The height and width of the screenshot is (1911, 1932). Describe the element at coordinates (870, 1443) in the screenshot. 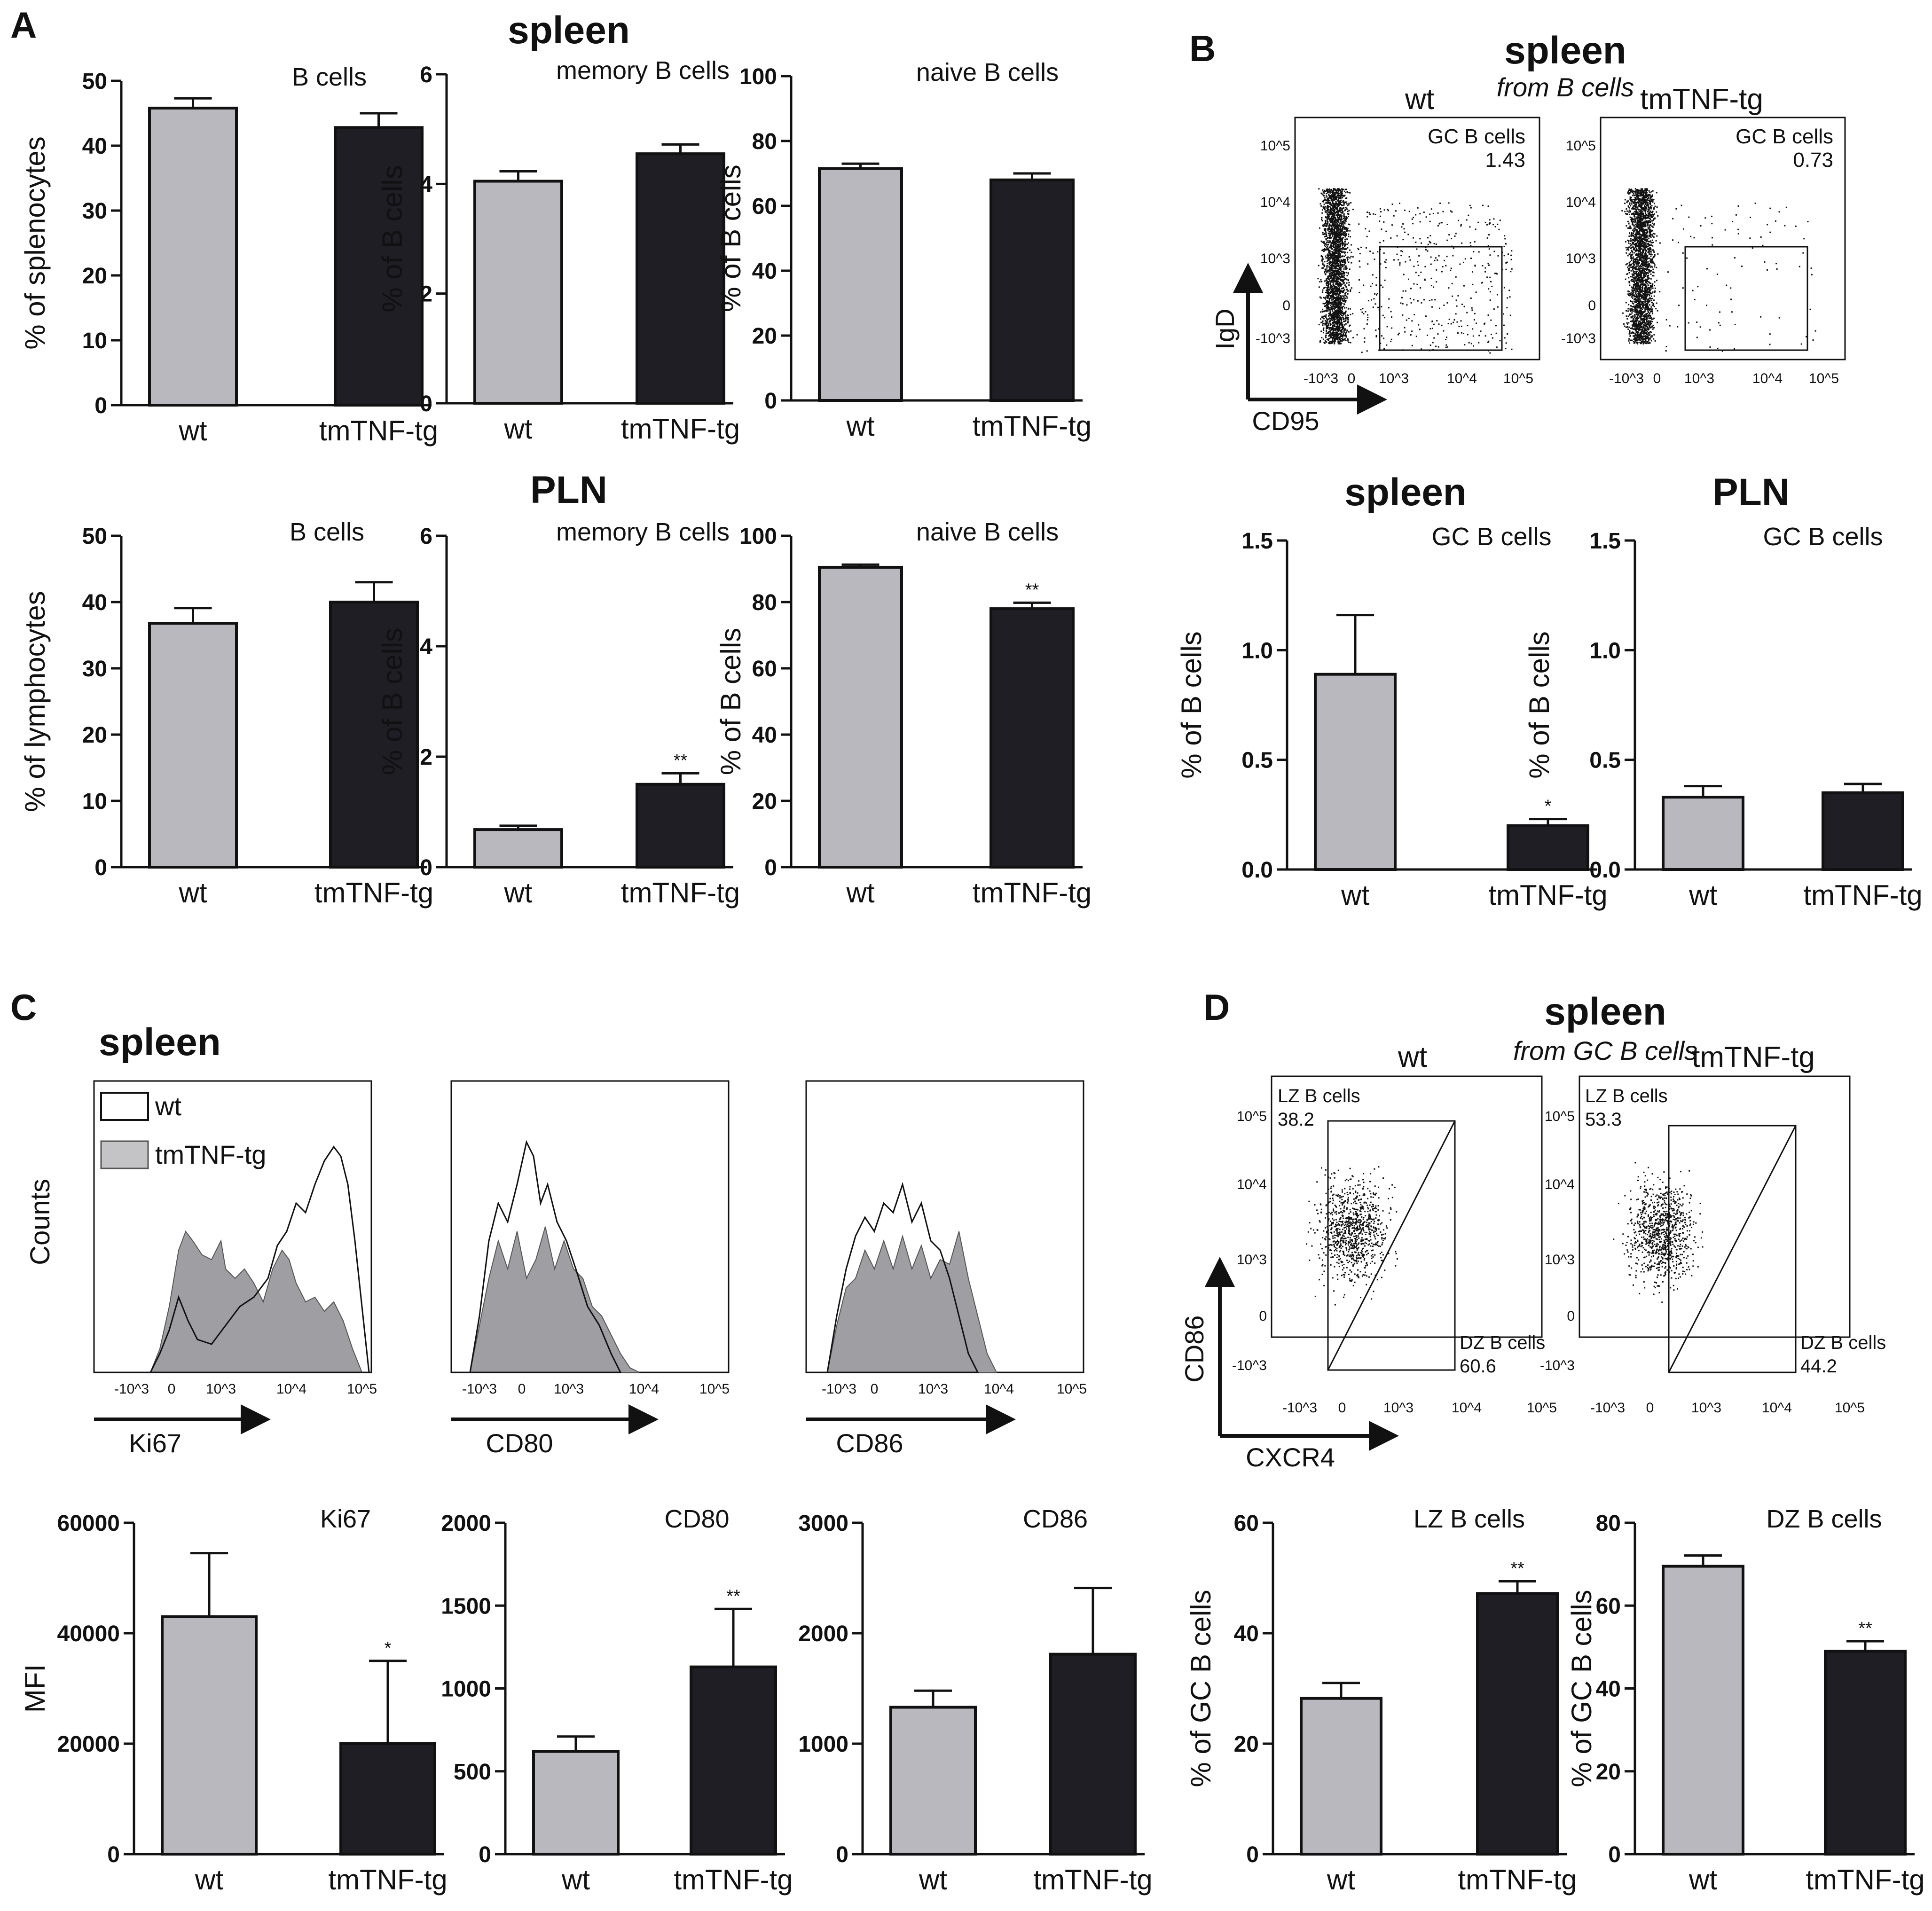

I see `histogram-marker-label: CD86` at that location.